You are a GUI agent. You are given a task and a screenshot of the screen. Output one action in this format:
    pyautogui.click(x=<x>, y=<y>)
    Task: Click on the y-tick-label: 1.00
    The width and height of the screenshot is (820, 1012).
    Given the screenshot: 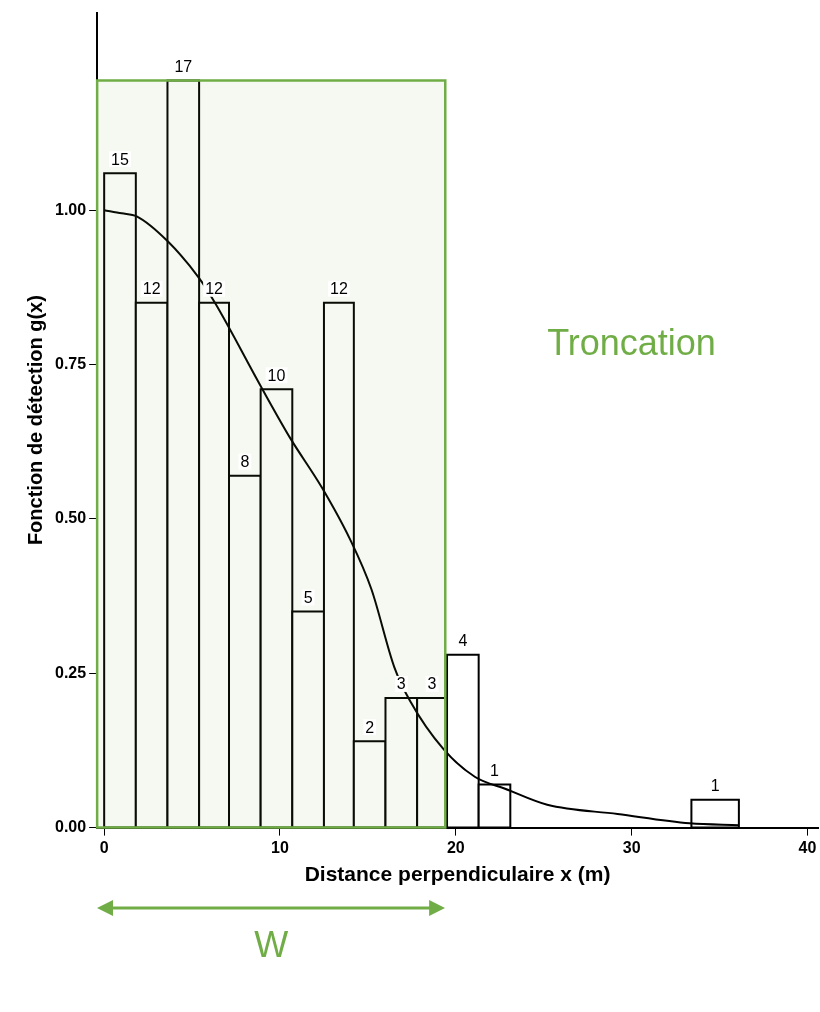 What is the action you would take?
    pyautogui.click(x=71, y=209)
    